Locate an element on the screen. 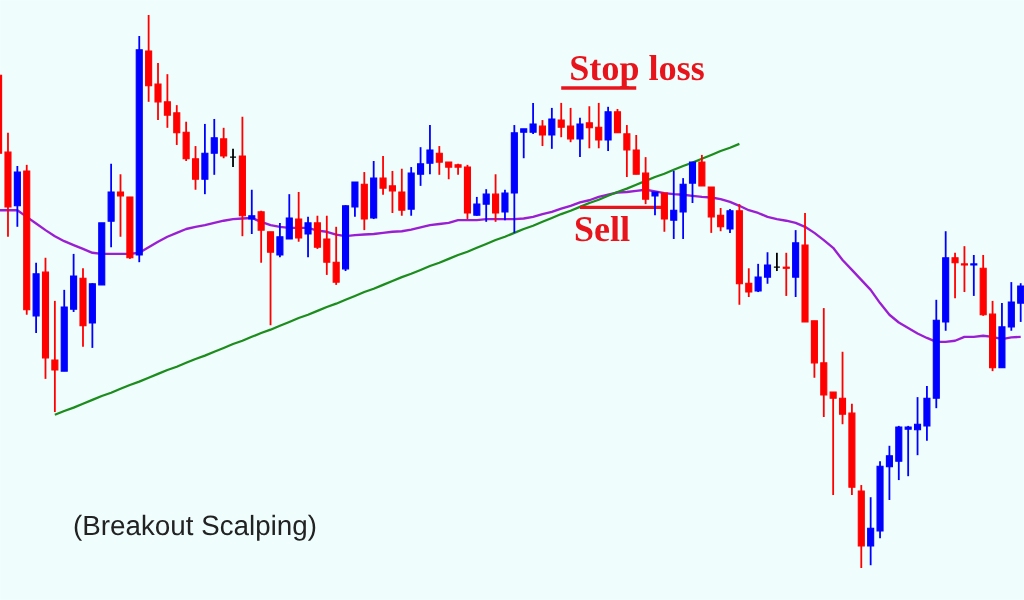  annotation: (Breakout Scalping) is located at coordinates (195, 527).